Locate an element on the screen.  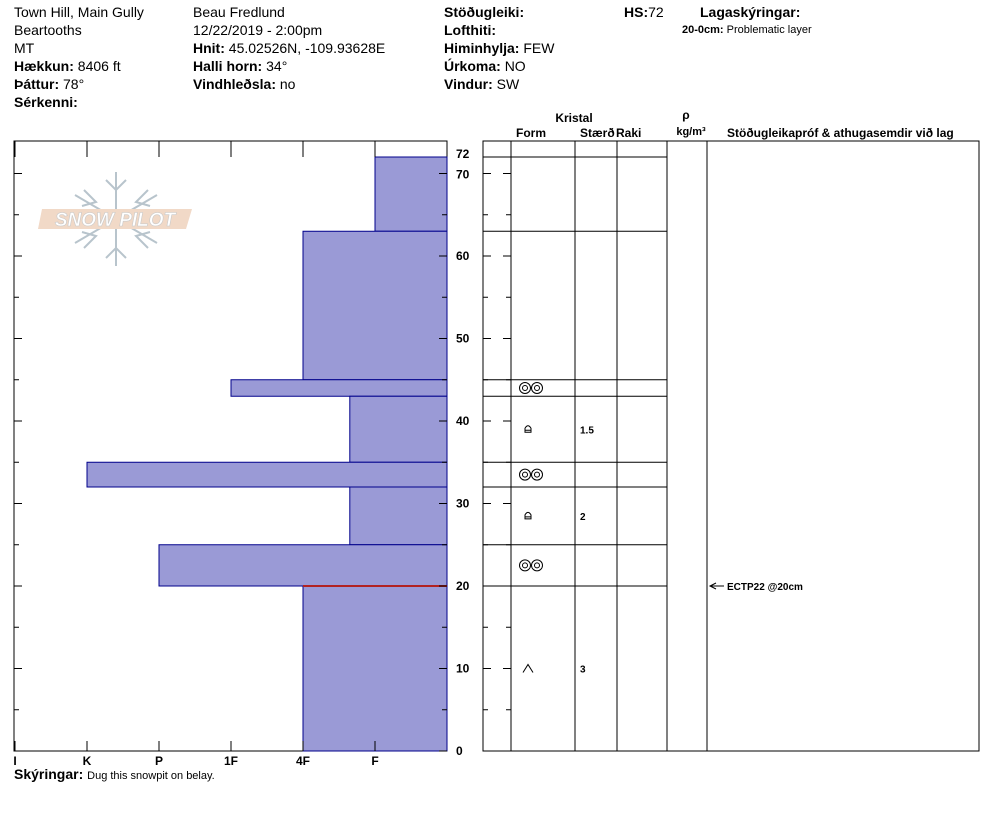
air-temp-row: Lofthiti: is located at coordinates (470, 30).